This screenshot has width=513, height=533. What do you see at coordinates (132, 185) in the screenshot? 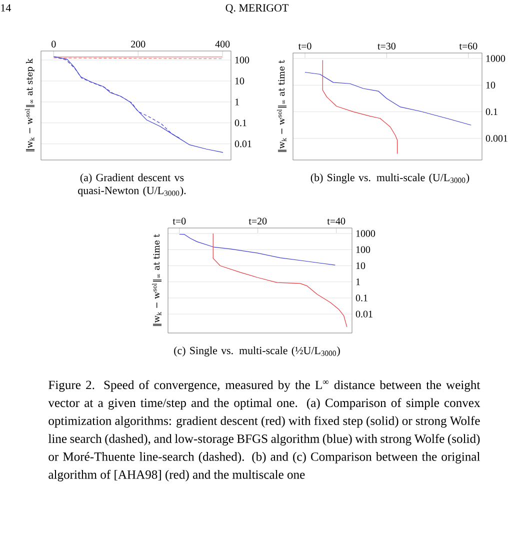
I see `text: (a) Gradient descent vs quasi-Newton (U/L$_{3000}$).` at bounding box center [132, 185].